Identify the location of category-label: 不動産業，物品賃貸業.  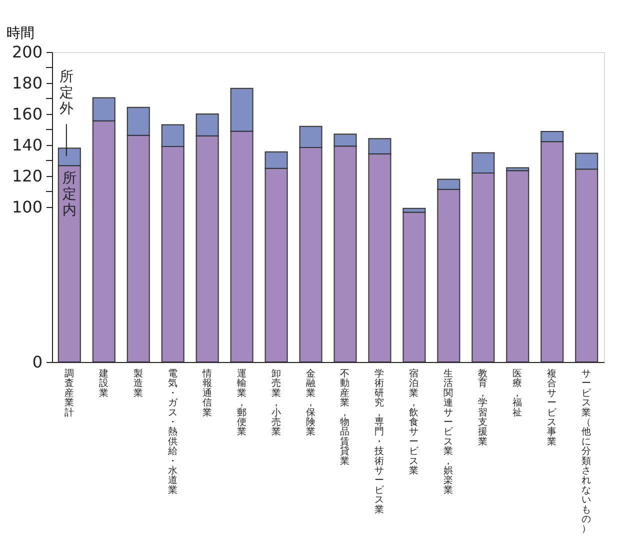
(345, 417).